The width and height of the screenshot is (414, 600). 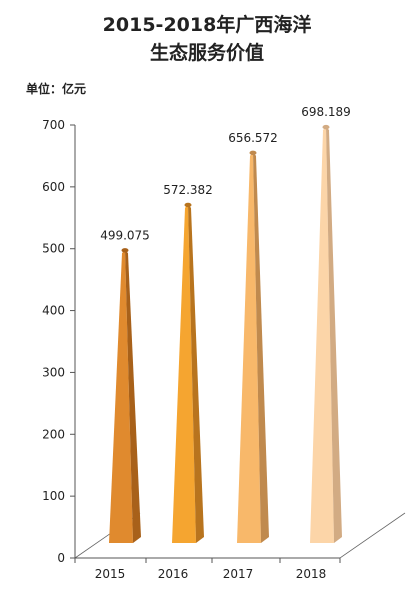 I want to click on bar-cap-2016, so click(x=188, y=205).